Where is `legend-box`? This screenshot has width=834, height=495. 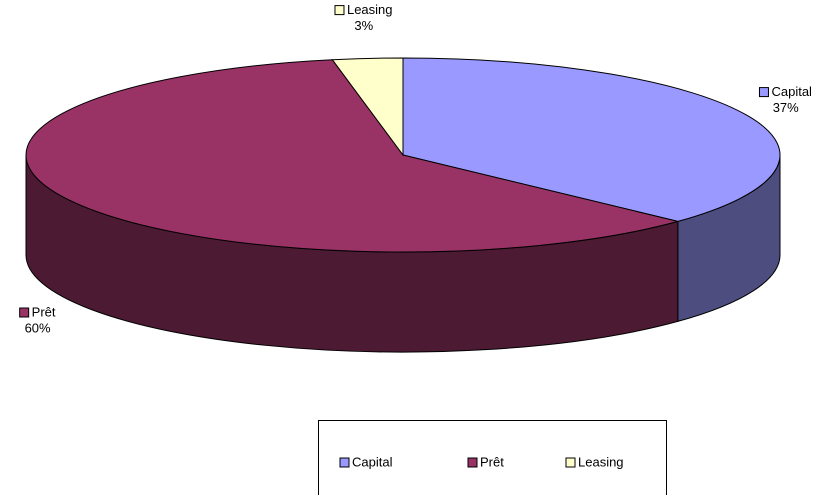
legend-box is located at coordinates (492, 457).